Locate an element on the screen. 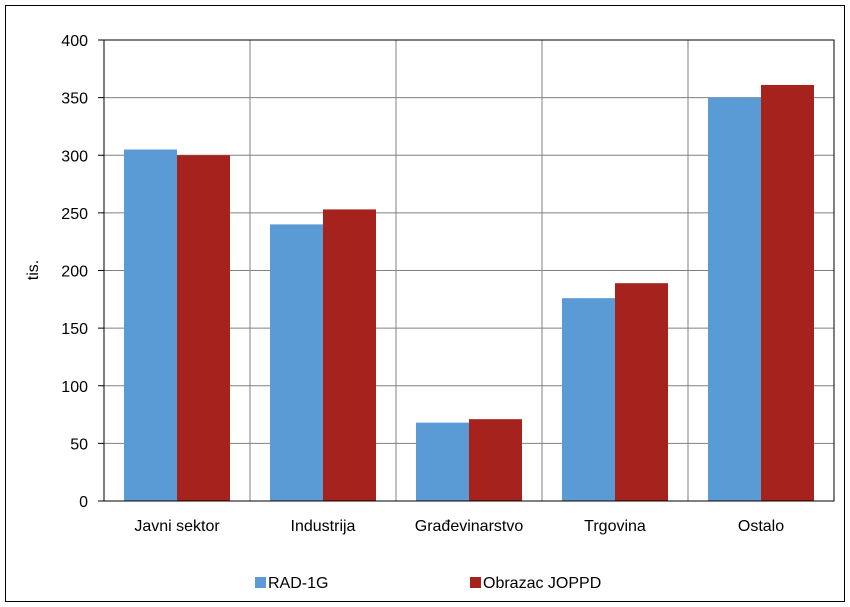 This screenshot has width=850, height=607. legend-label: RAD-1G is located at coordinates (298, 583).